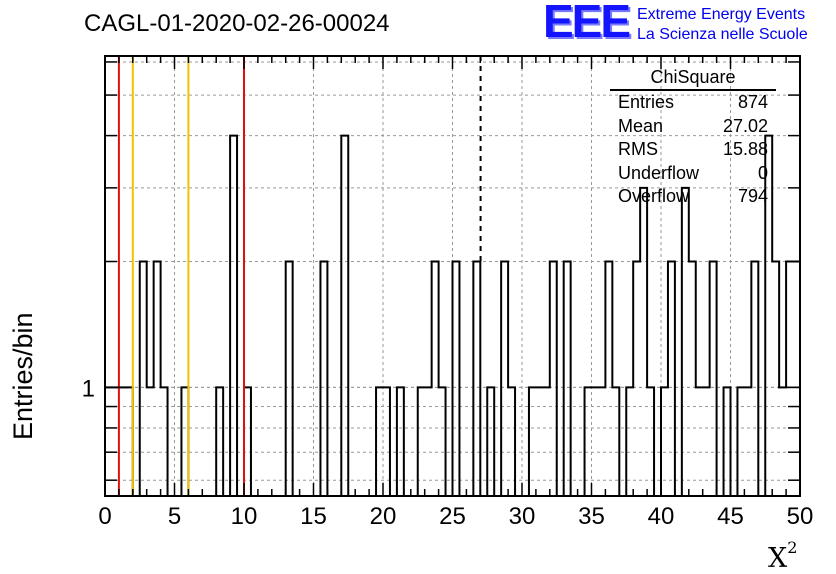 This screenshot has height=574, width=836. I want to click on stats-row-rms: RMS 15.88, so click(693, 150).